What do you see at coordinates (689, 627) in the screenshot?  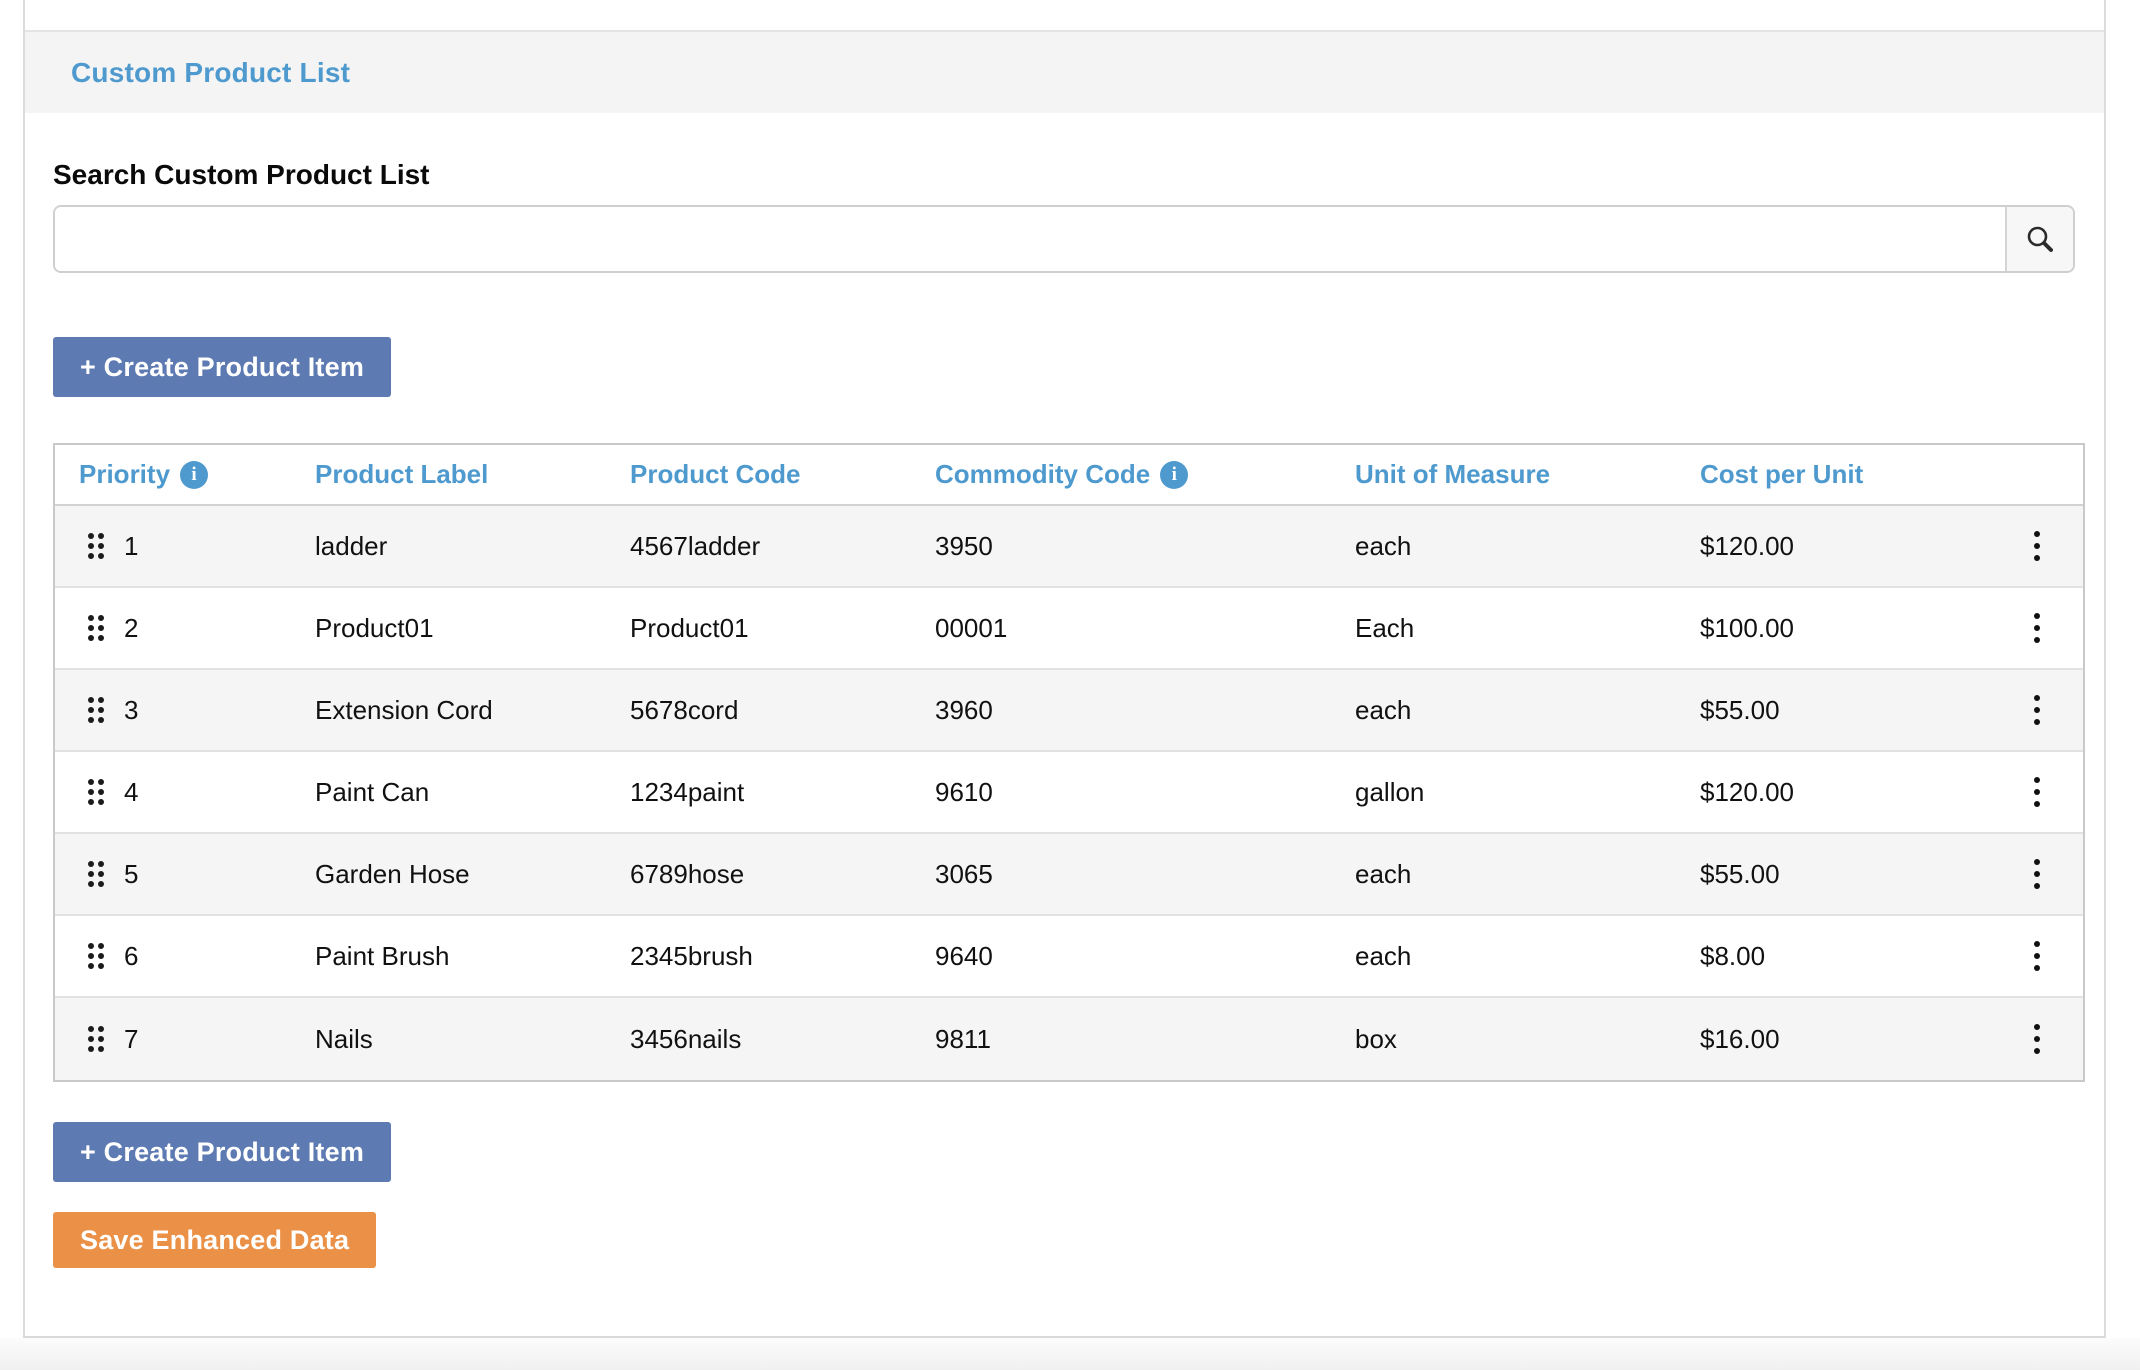 I see `product-code-cell: Product01` at bounding box center [689, 627].